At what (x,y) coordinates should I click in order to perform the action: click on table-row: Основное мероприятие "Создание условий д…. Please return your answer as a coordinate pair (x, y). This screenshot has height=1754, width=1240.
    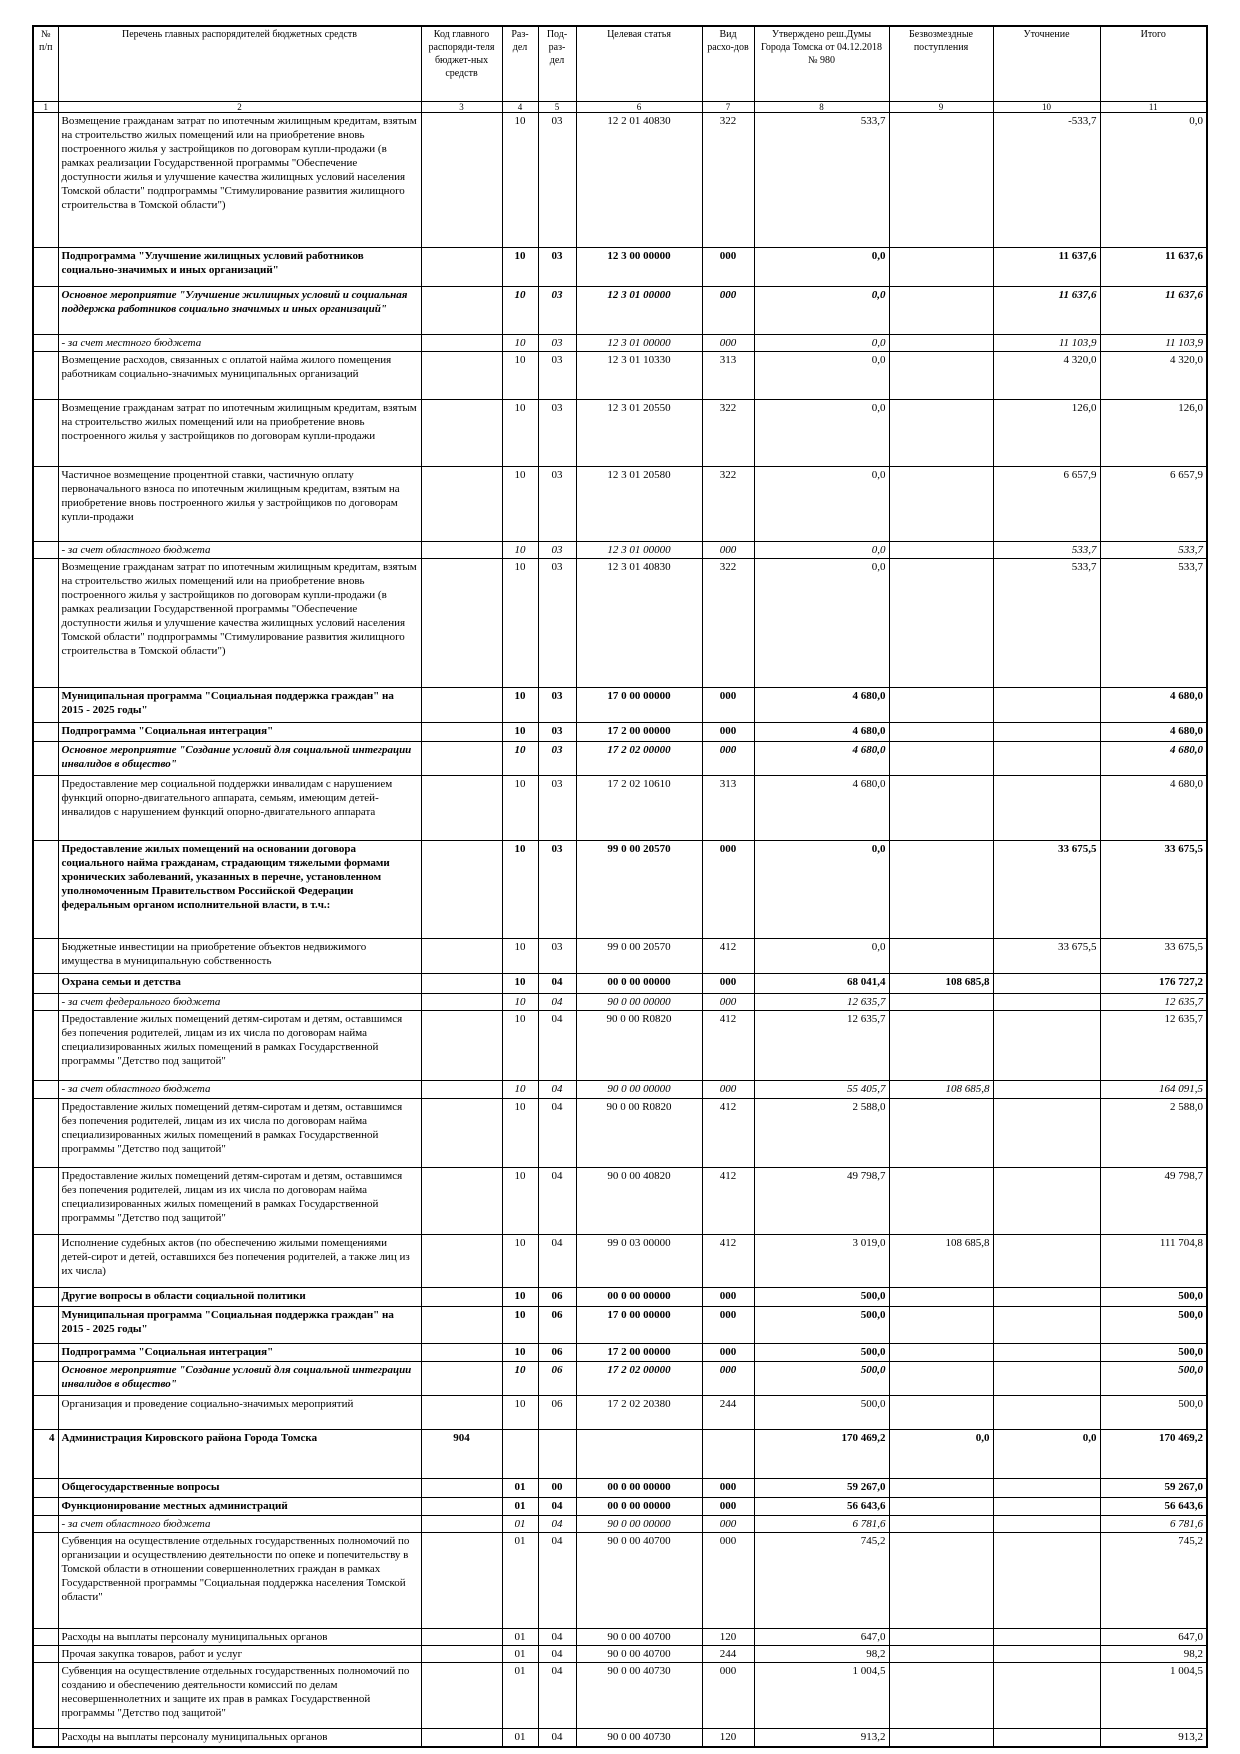
    Looking at the image, I should click on (620, 758).